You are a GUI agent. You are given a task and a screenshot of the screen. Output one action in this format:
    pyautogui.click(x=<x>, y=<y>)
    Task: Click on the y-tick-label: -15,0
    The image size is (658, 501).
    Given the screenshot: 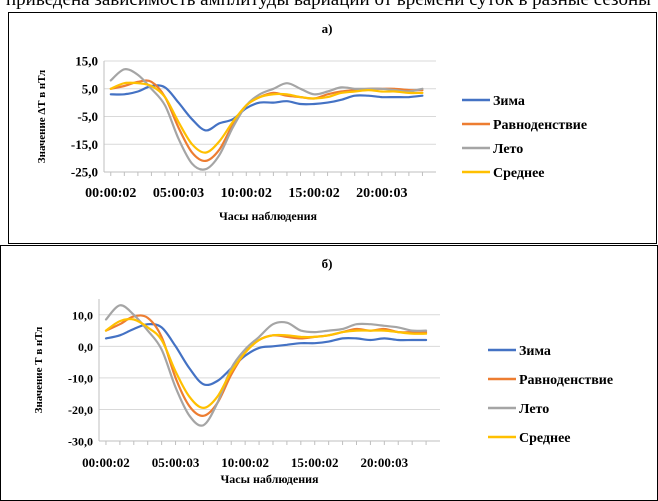 What is the action you would take?
    pyautogui.click(x=84, y=144)
    